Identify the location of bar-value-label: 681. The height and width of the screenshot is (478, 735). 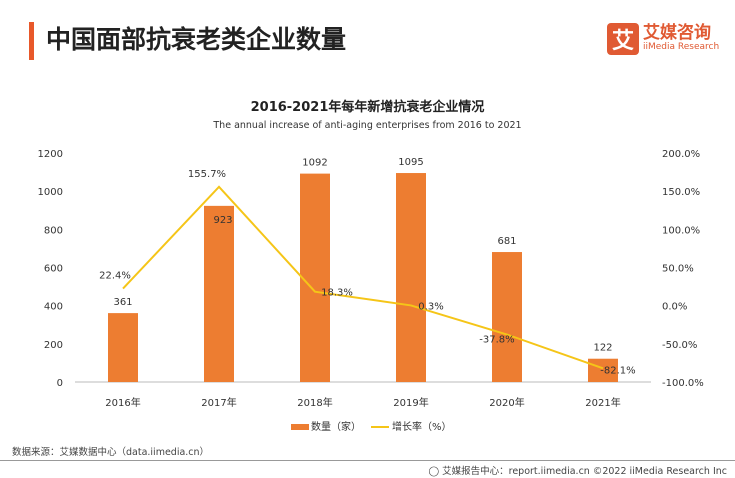
(506, 241).